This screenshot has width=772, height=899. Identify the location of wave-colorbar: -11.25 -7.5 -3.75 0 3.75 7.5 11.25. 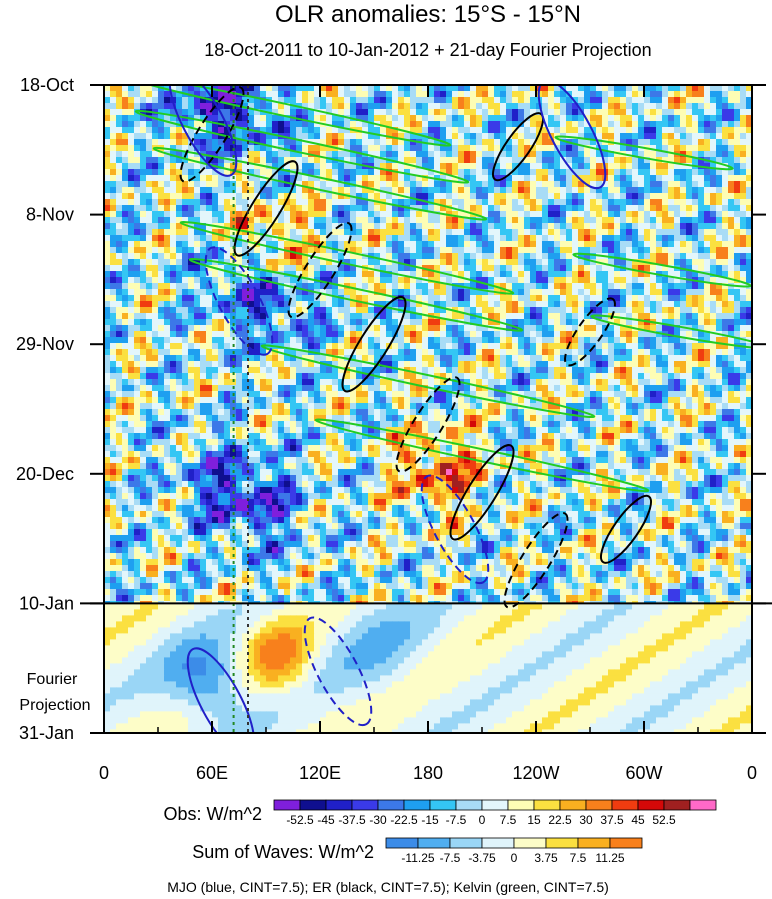
(514, 851).